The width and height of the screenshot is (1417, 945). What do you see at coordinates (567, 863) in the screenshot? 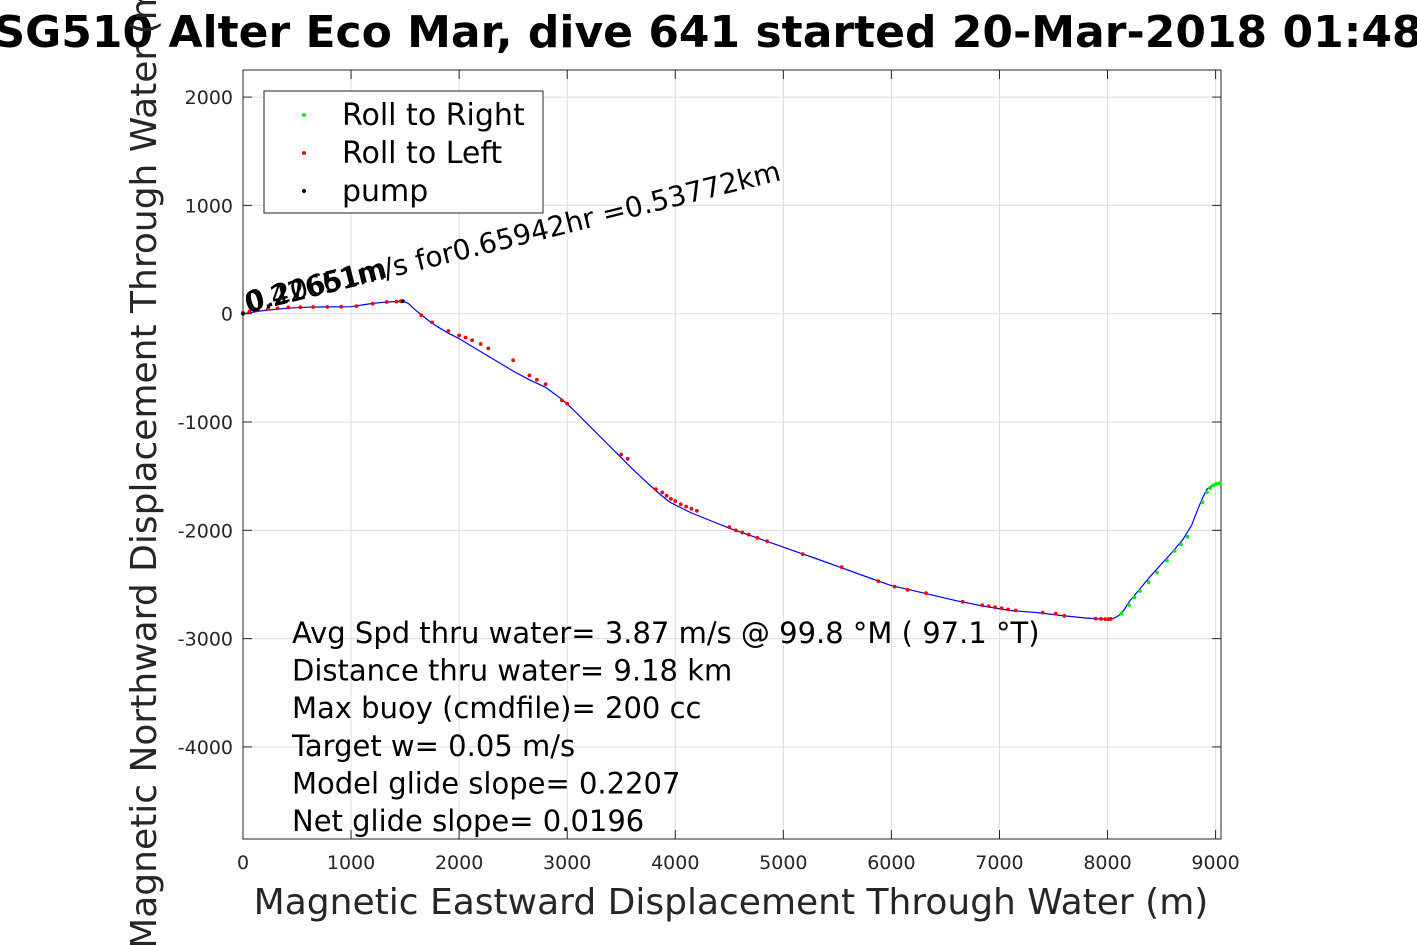
I see `x-tick-label: 3000` at bounding box center [567, 863].